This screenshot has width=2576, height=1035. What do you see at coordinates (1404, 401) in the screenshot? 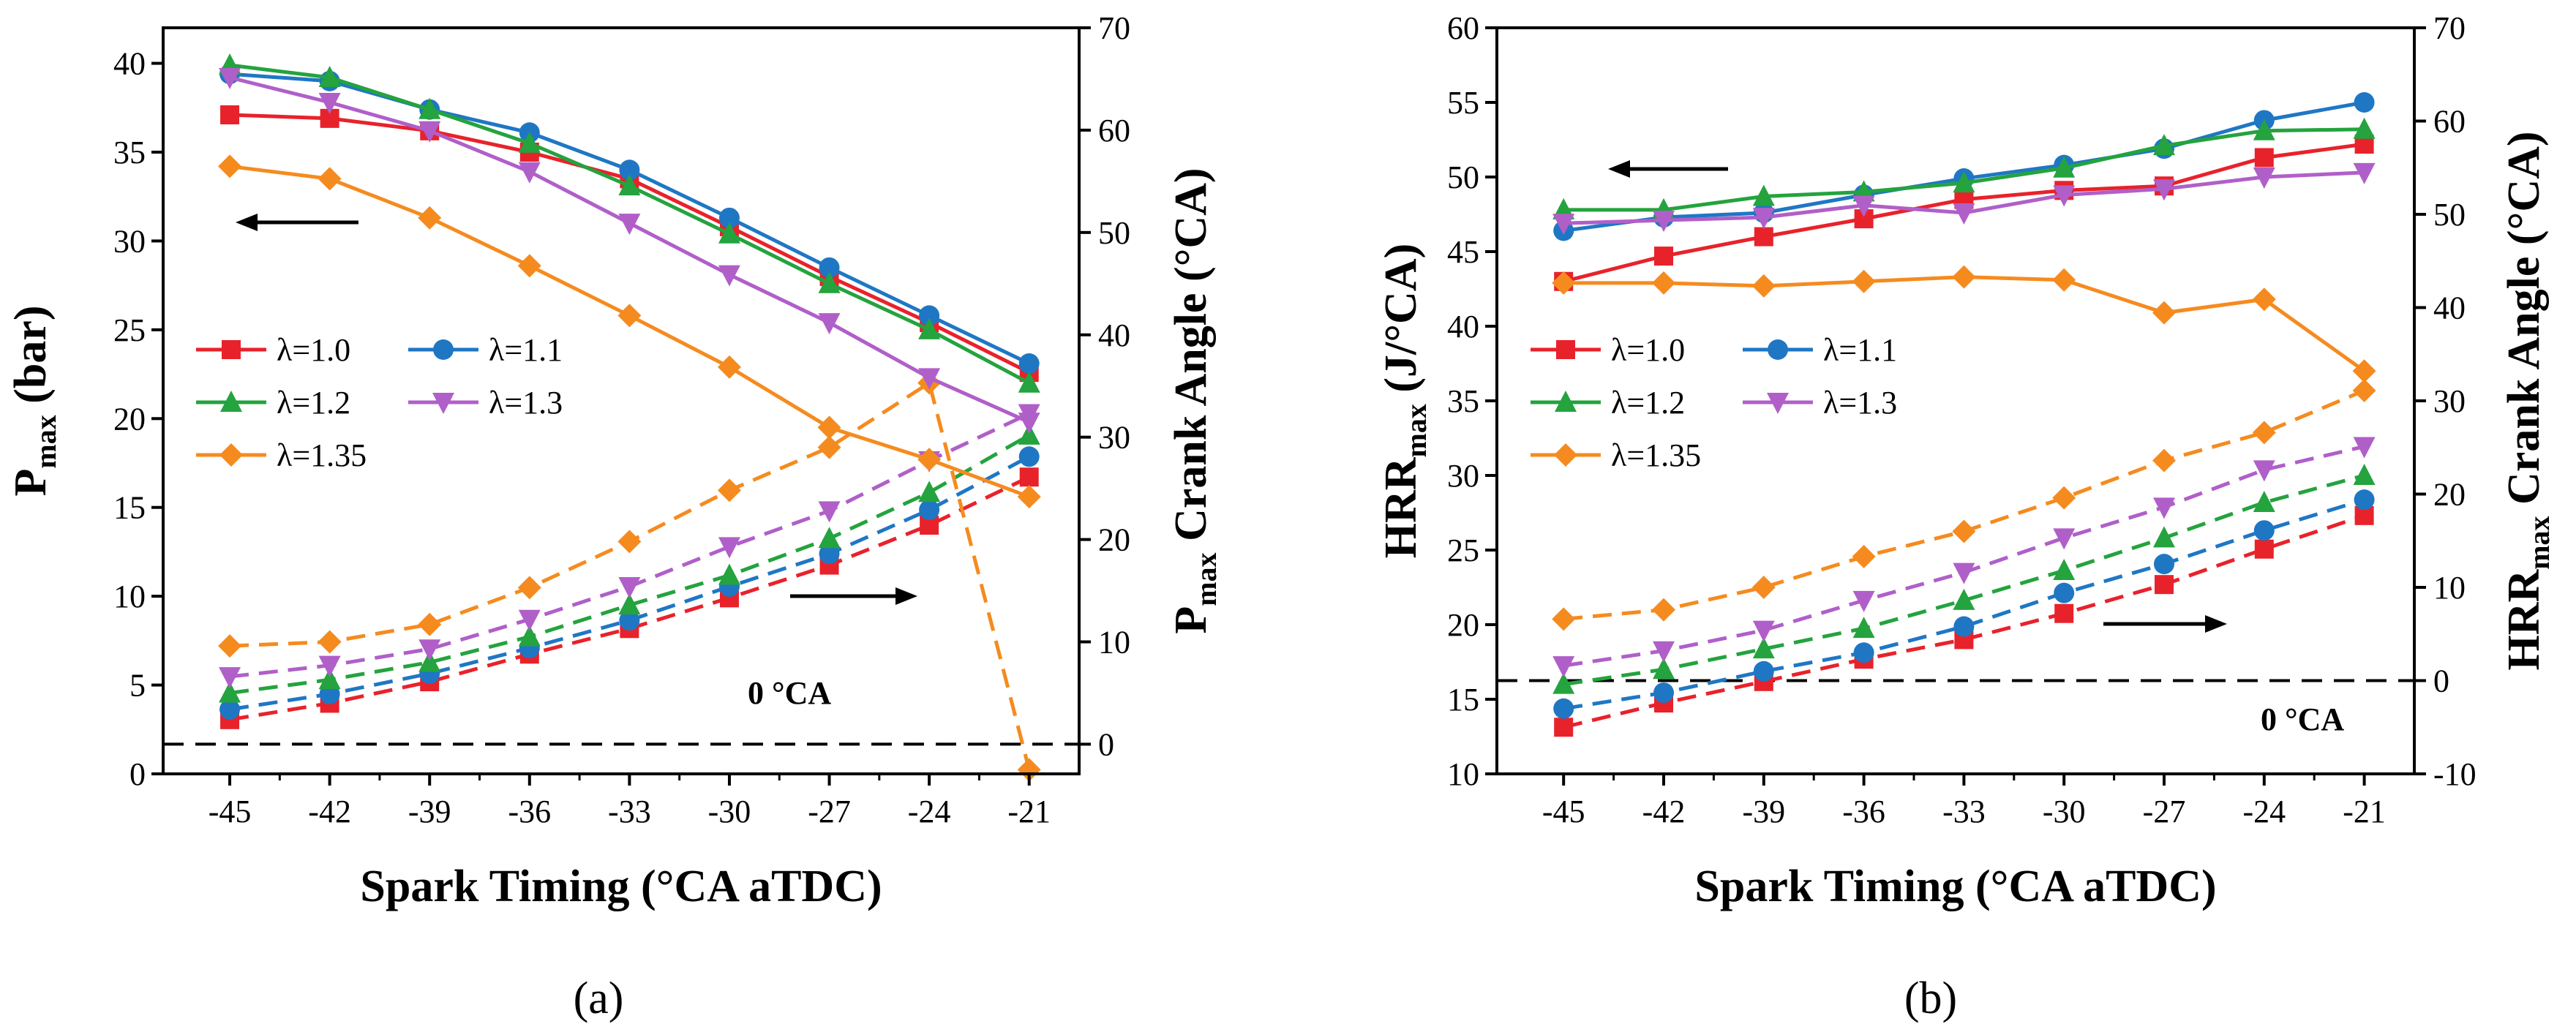
I see `y-left-axis-title: HRRmax (J/°CA)` at bounding box center [1404, 401].